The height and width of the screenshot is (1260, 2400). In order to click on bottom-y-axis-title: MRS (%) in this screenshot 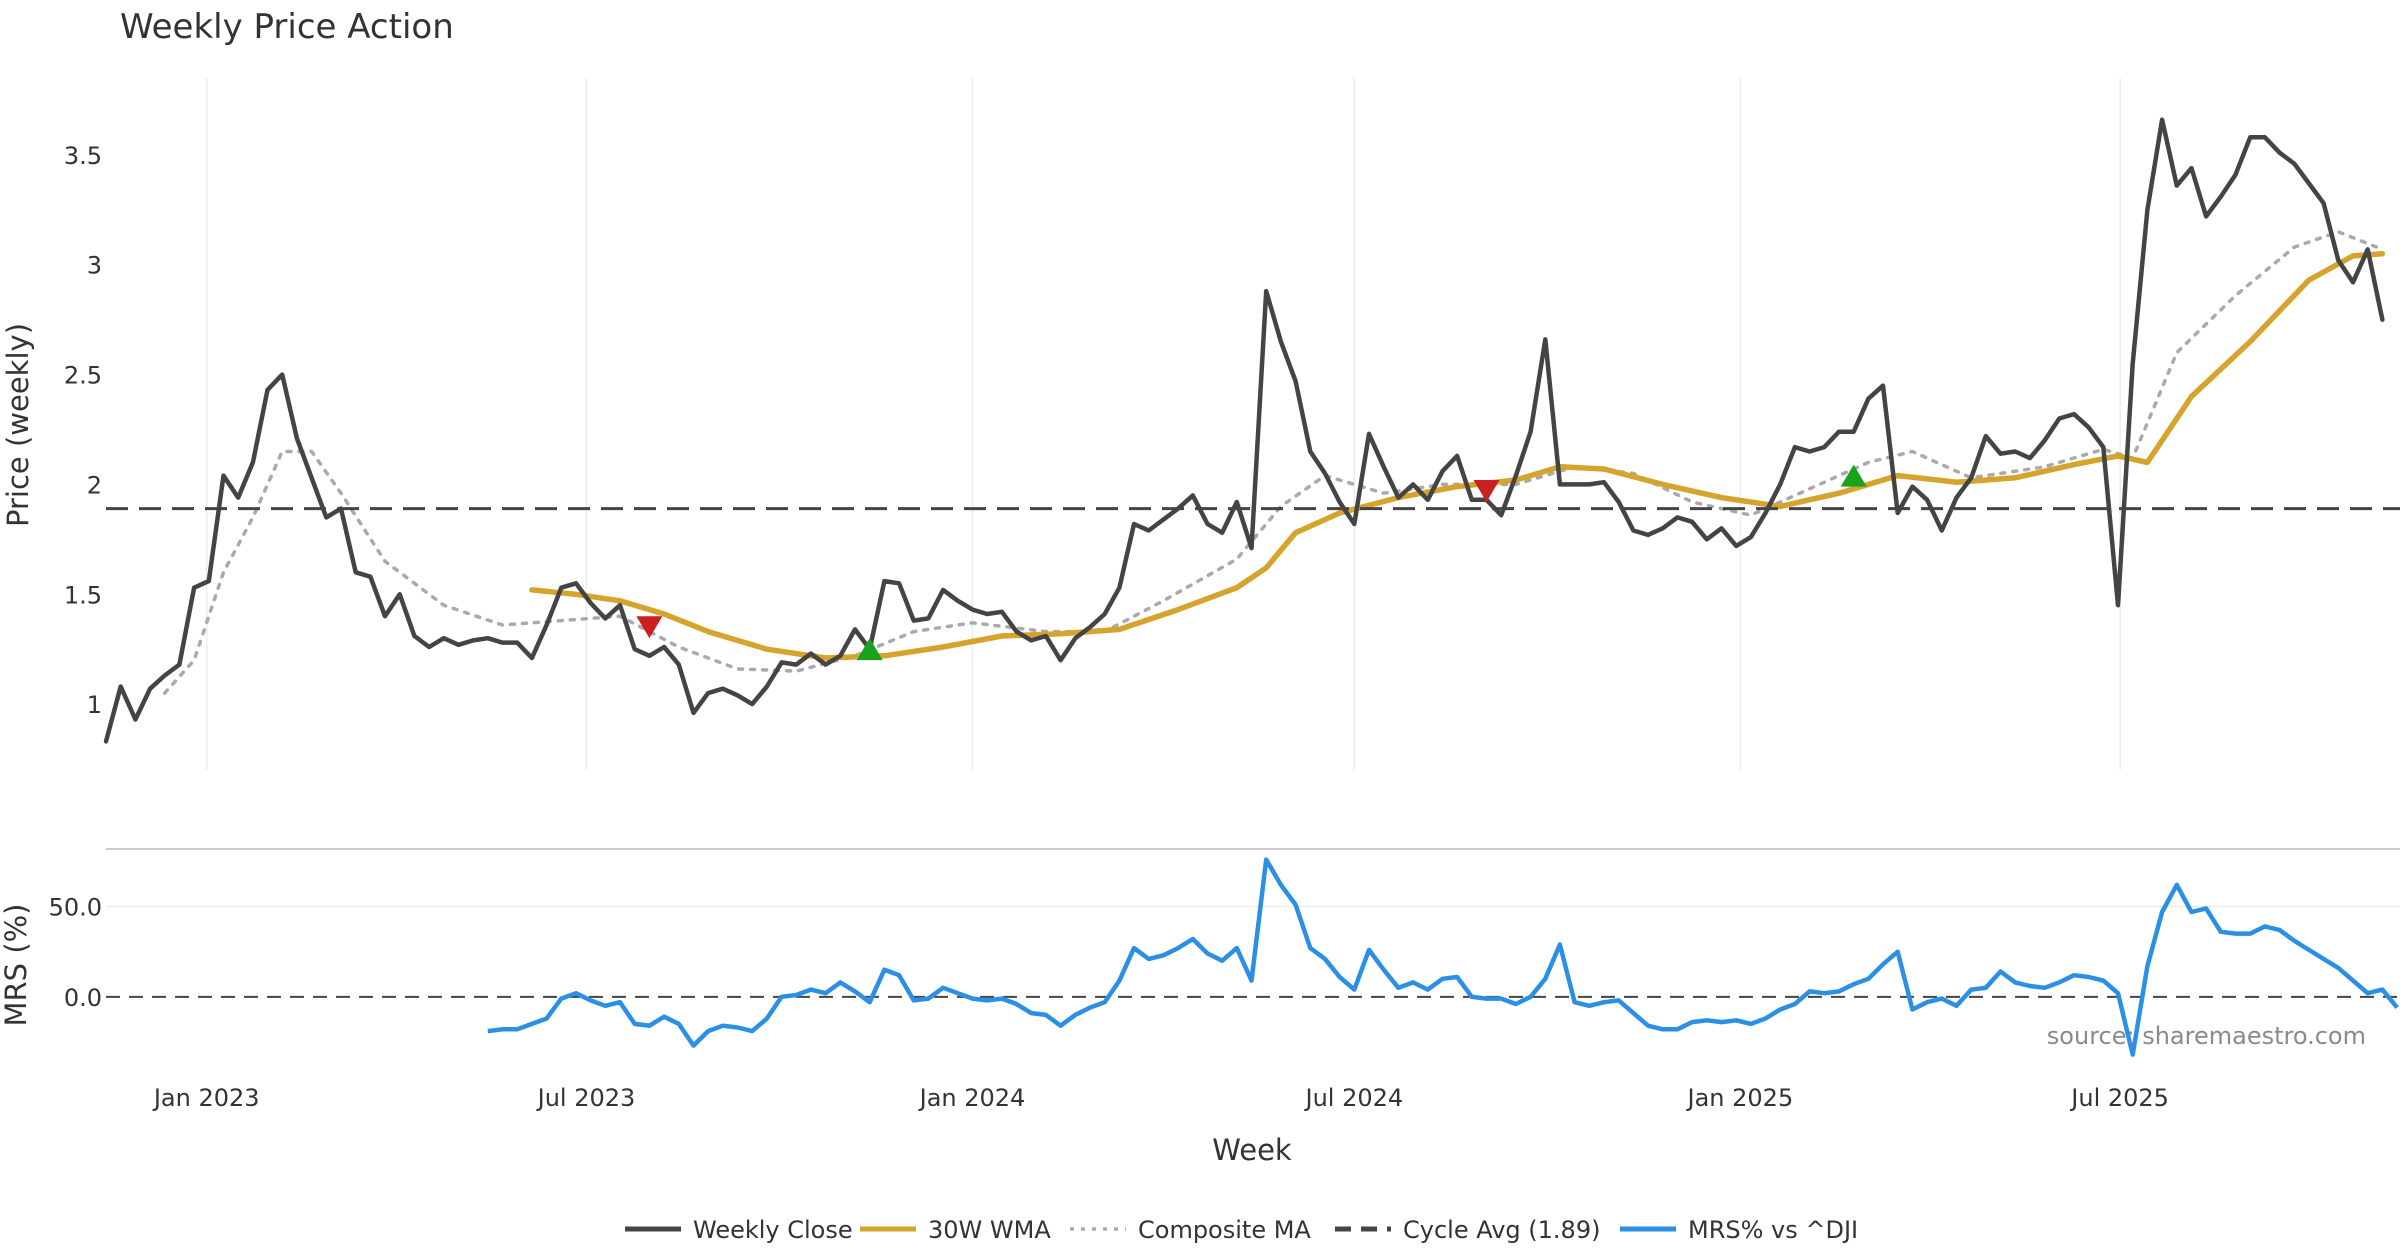, I will do `click(16, 965)`.